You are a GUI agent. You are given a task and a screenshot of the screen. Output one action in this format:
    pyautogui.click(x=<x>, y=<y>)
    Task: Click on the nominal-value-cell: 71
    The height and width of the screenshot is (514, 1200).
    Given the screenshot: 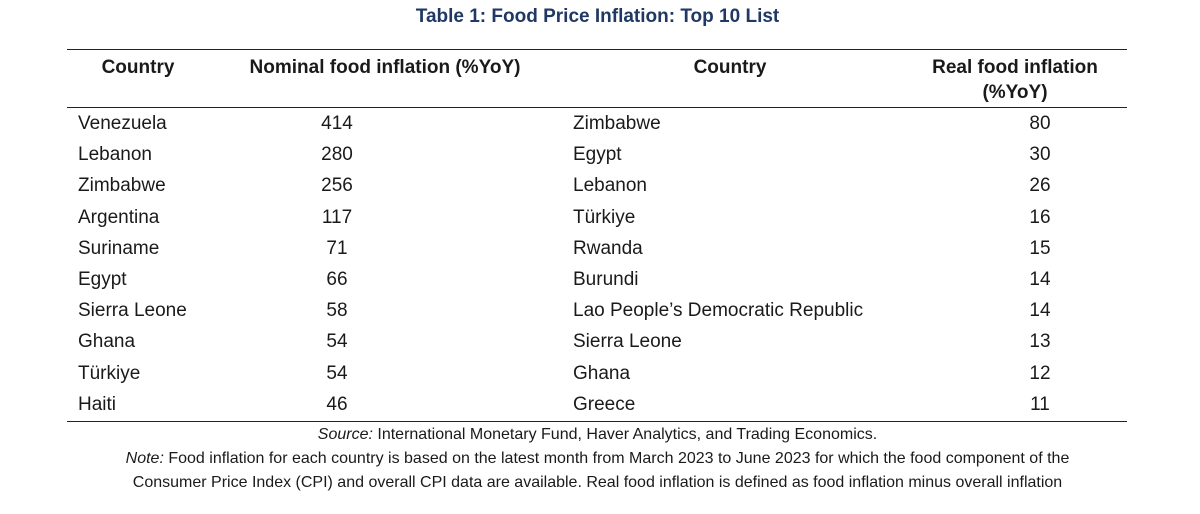 What is the action you would take?
    pyautogui.click(x=337, y=248)
    